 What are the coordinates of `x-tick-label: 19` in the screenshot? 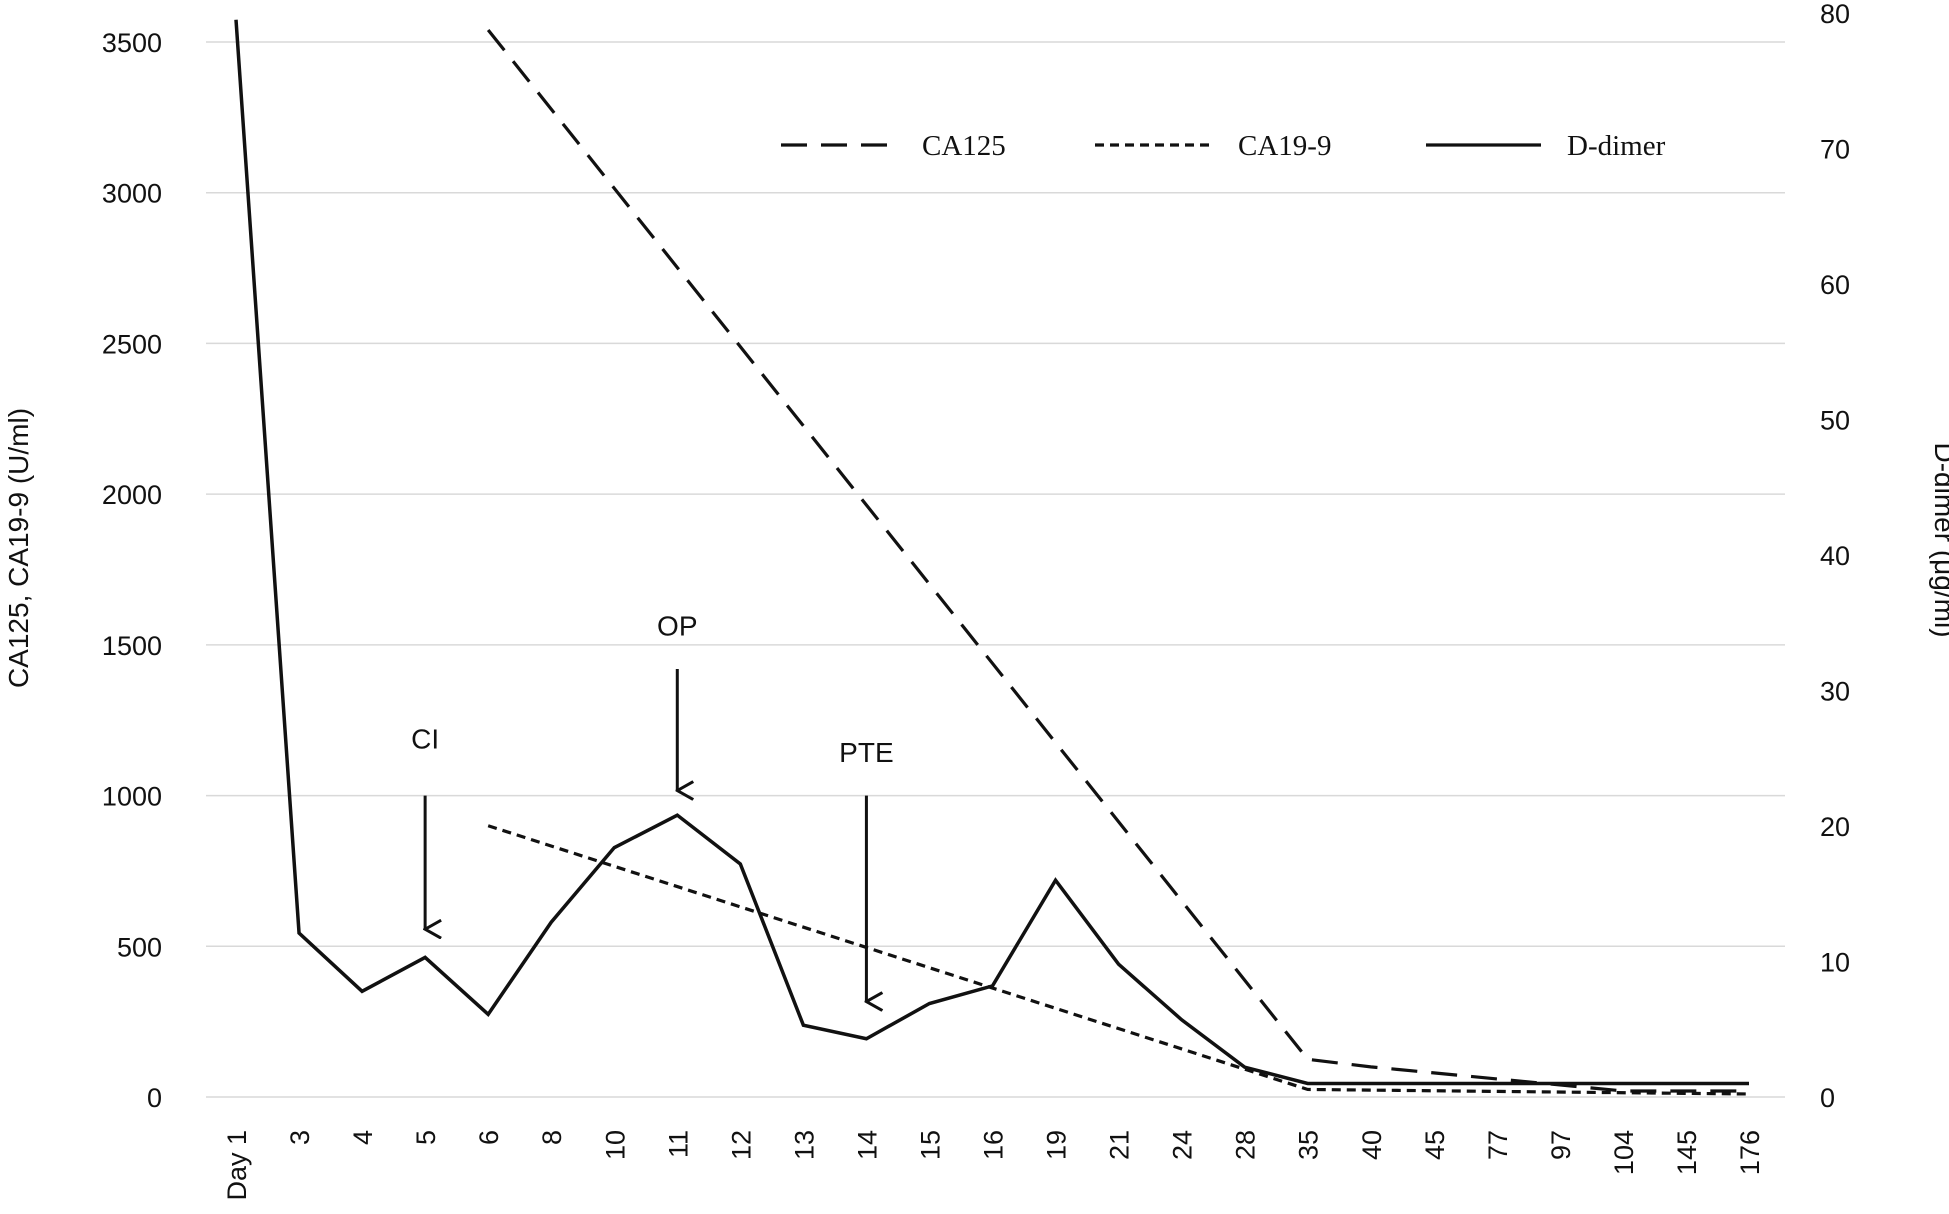 It's located at (1057, 1145).